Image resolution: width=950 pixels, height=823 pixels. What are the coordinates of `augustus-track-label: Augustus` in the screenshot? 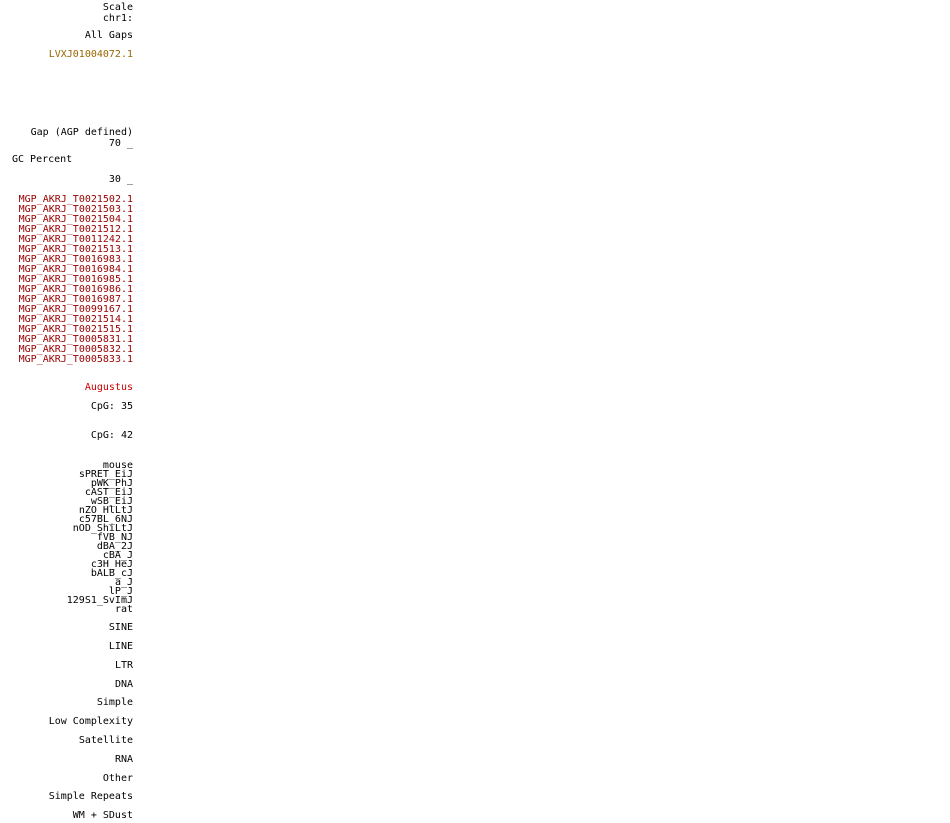 It's located at (108, 387).